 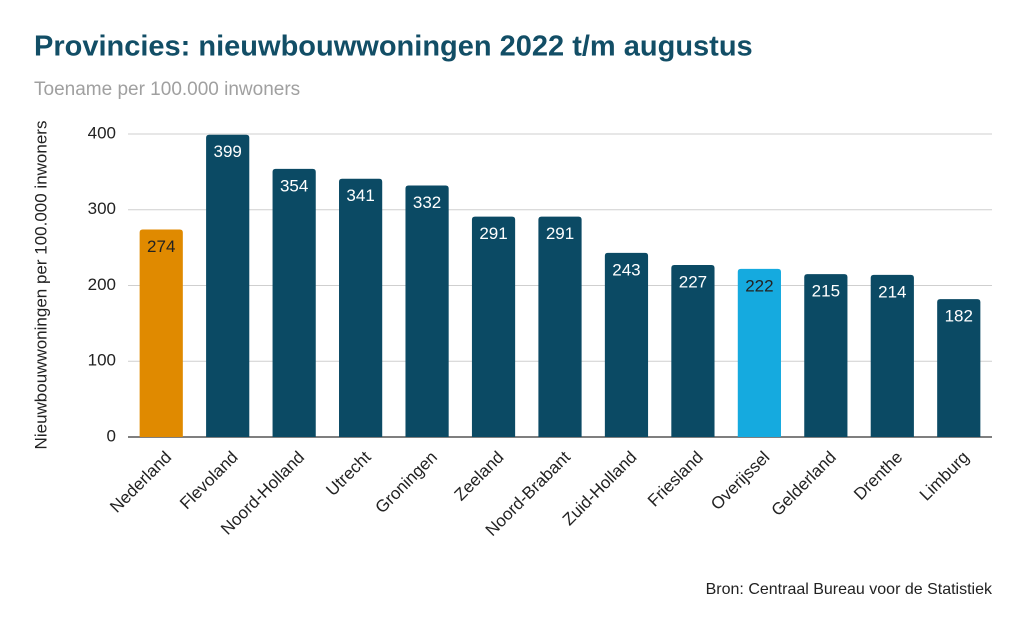 I want to click on y-tick-label: 200, so click(x=102, y=284).